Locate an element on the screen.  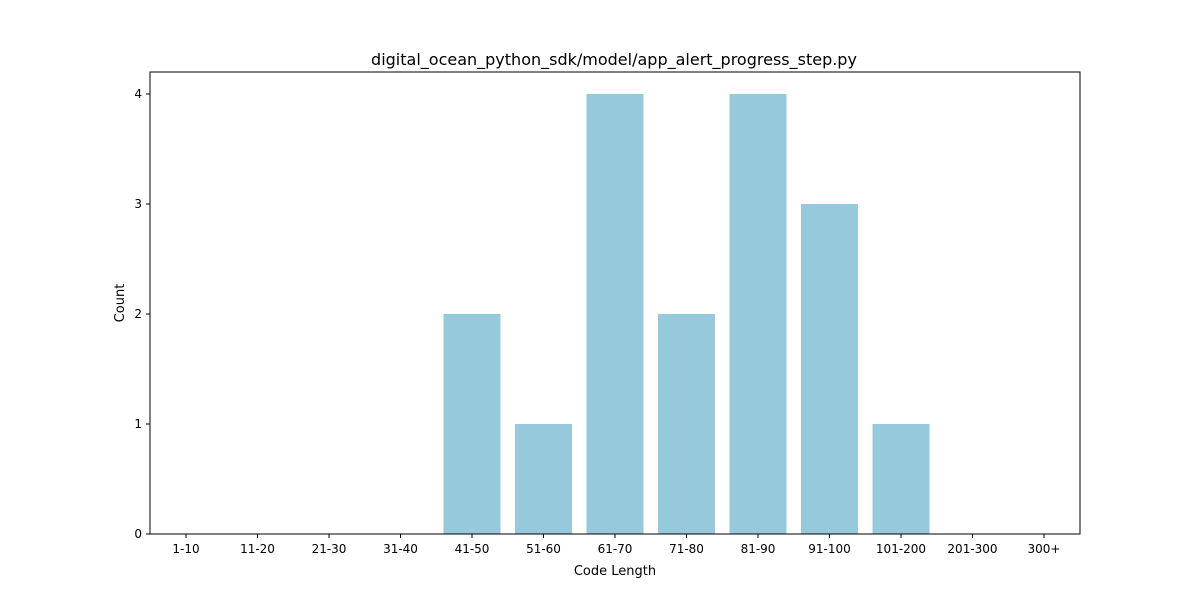
x-tick-label: 101-200 is located at coordinates (901, 549).